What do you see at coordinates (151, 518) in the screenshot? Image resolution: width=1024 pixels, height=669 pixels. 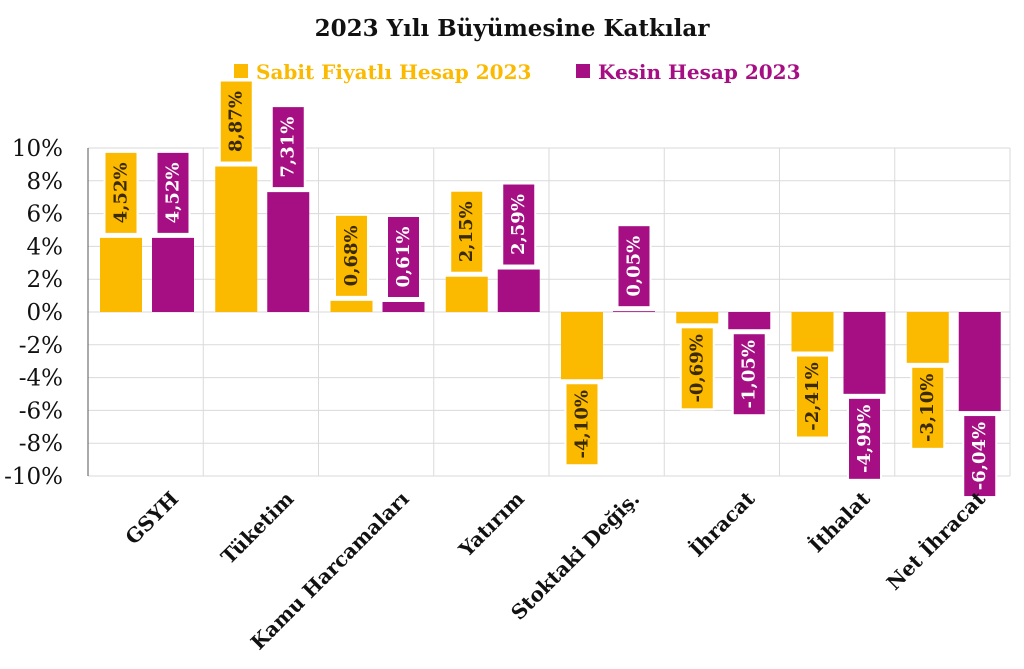 I see `x-tick-label: GSYH` at bounding box center [151, 518].